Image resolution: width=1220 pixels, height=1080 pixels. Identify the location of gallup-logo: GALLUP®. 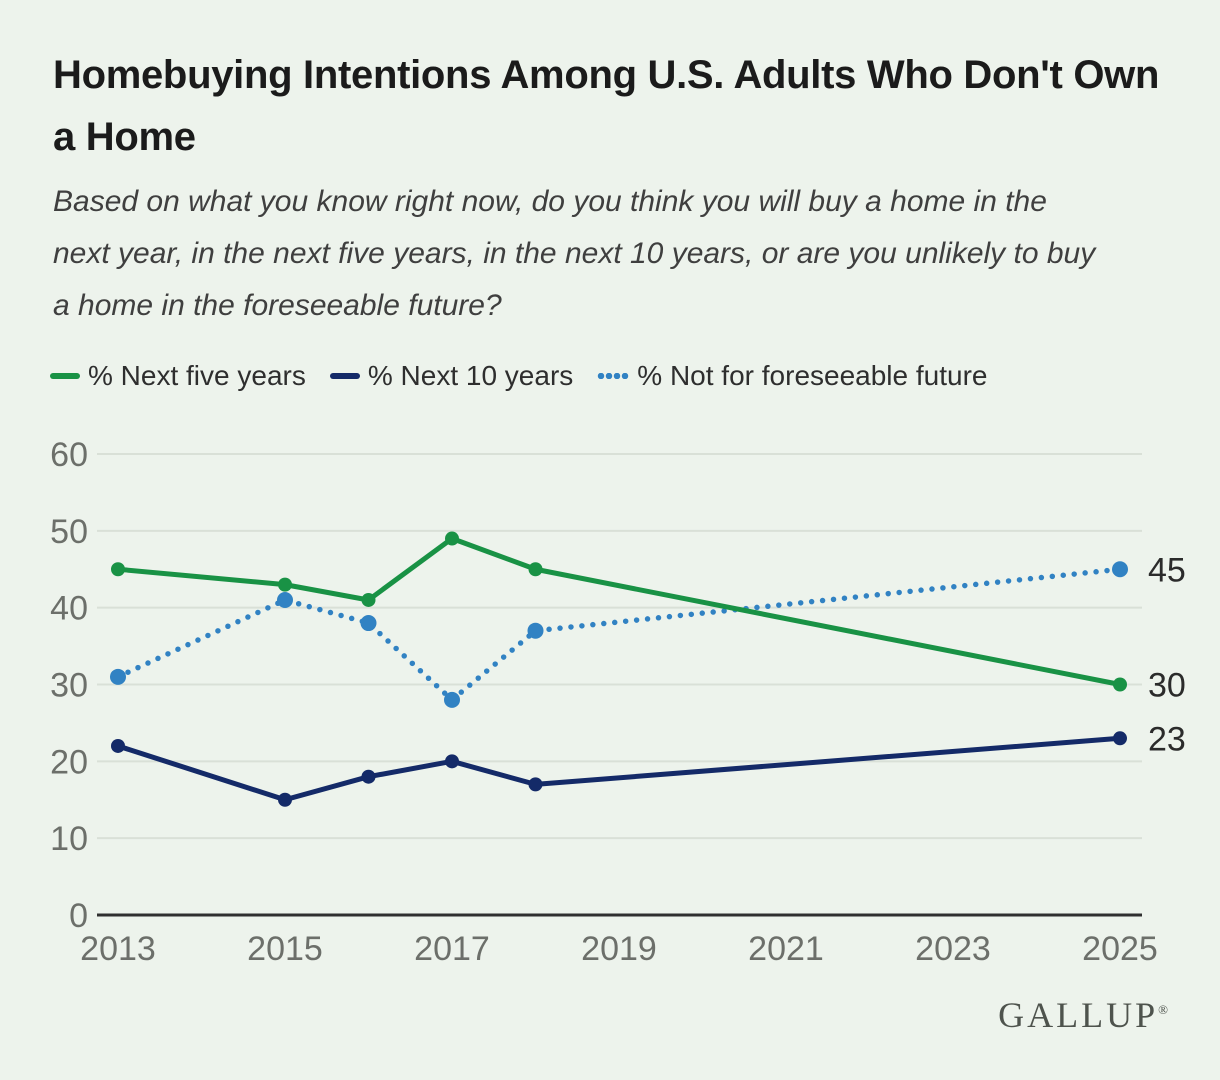
(1083, 1015).